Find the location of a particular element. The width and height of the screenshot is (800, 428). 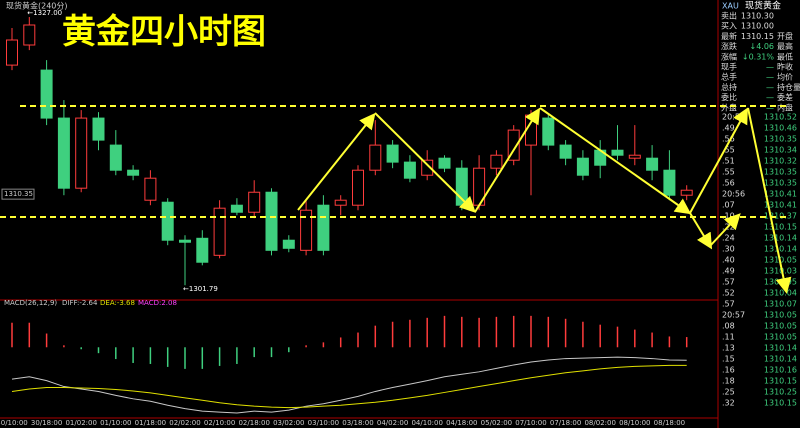

quote-label: 总持 is located at coordinates (729, 87).